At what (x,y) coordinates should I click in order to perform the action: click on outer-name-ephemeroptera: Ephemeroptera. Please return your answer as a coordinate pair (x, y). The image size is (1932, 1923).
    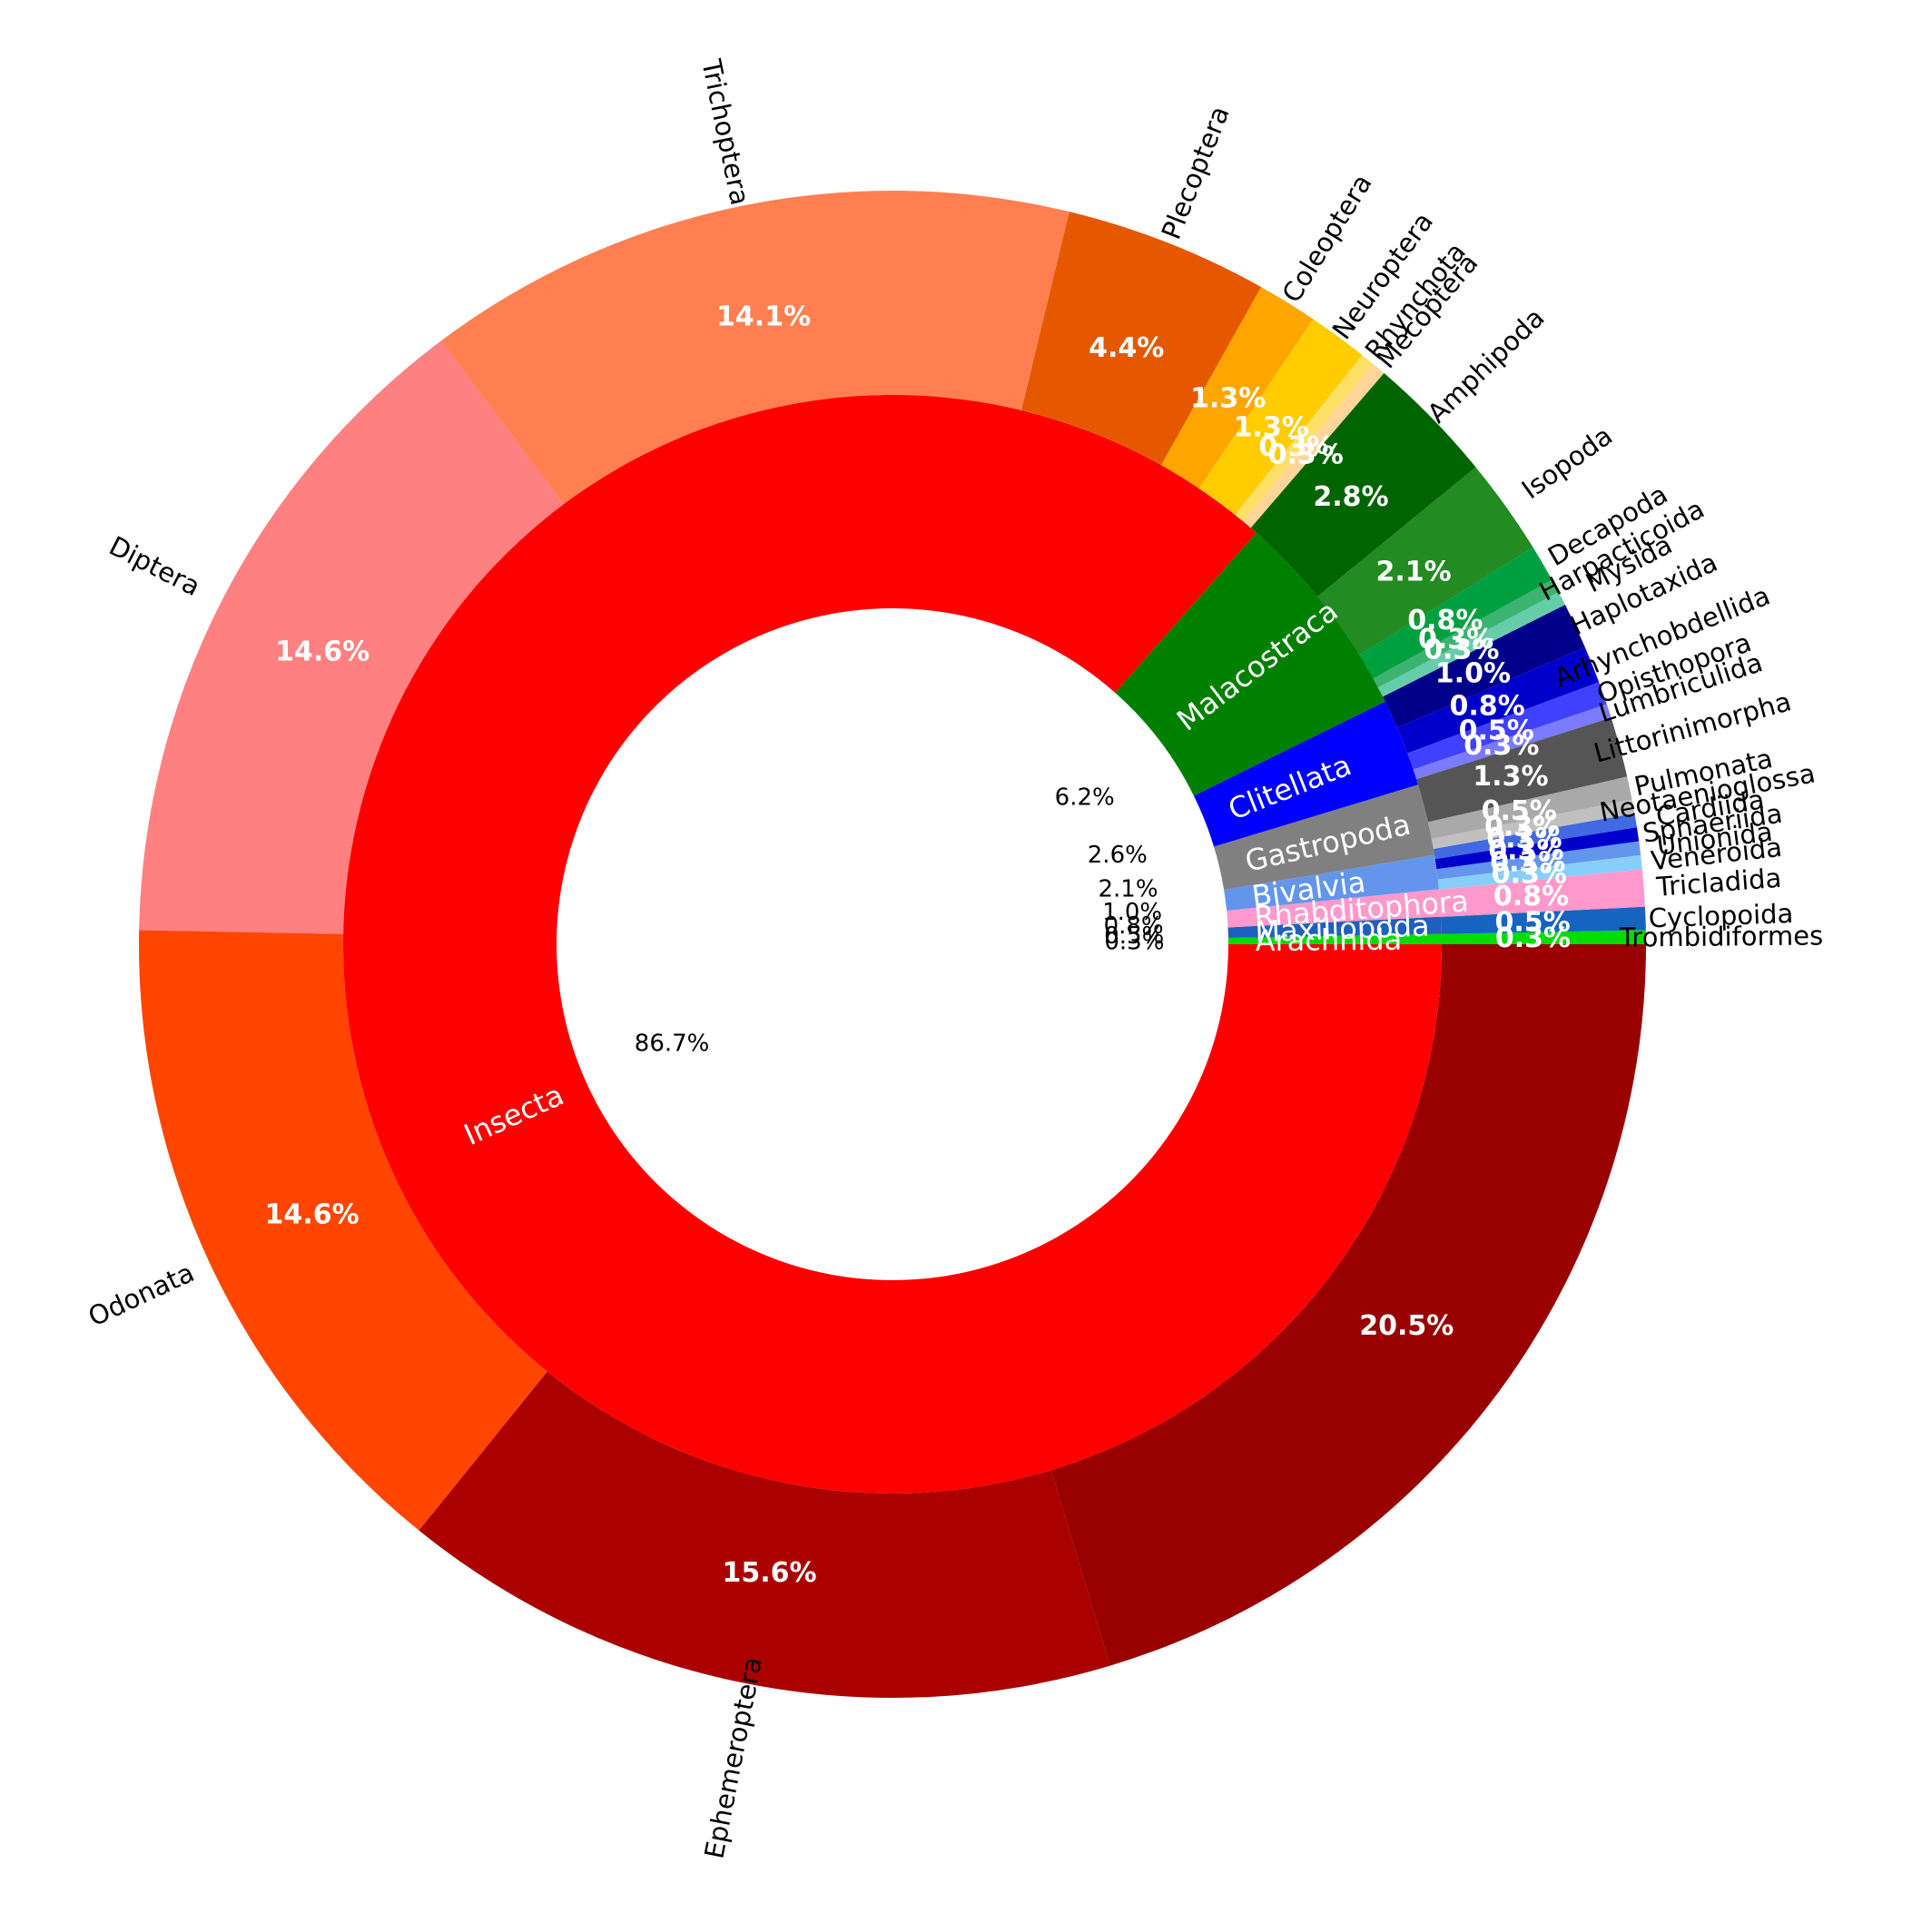
    Looking at the image, I should click on (733, 1757).